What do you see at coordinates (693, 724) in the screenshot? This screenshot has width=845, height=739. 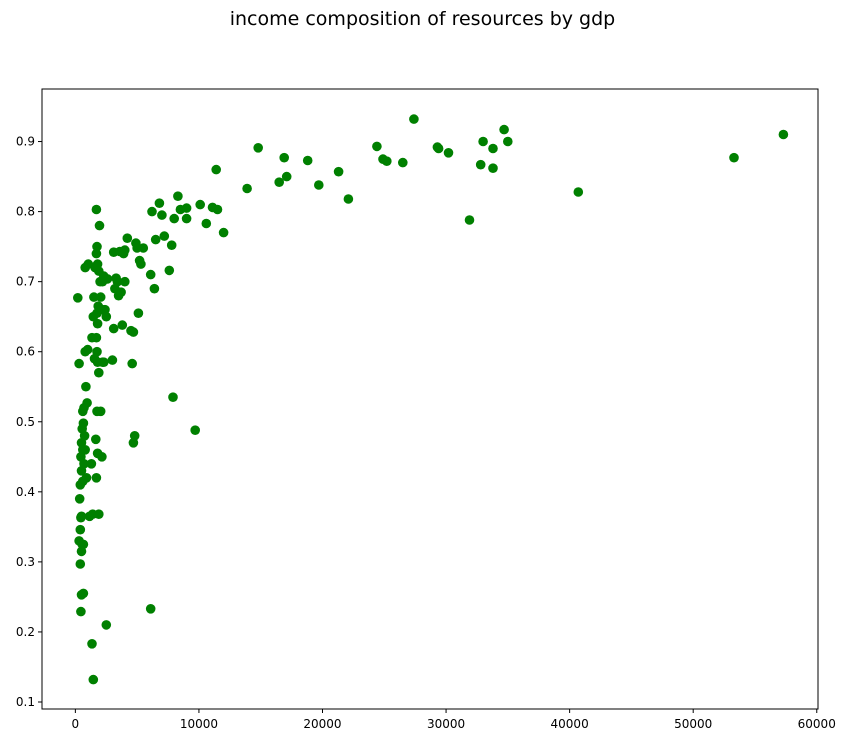 I see `x-tick-label: 50000` at bounding box center [693, 724].